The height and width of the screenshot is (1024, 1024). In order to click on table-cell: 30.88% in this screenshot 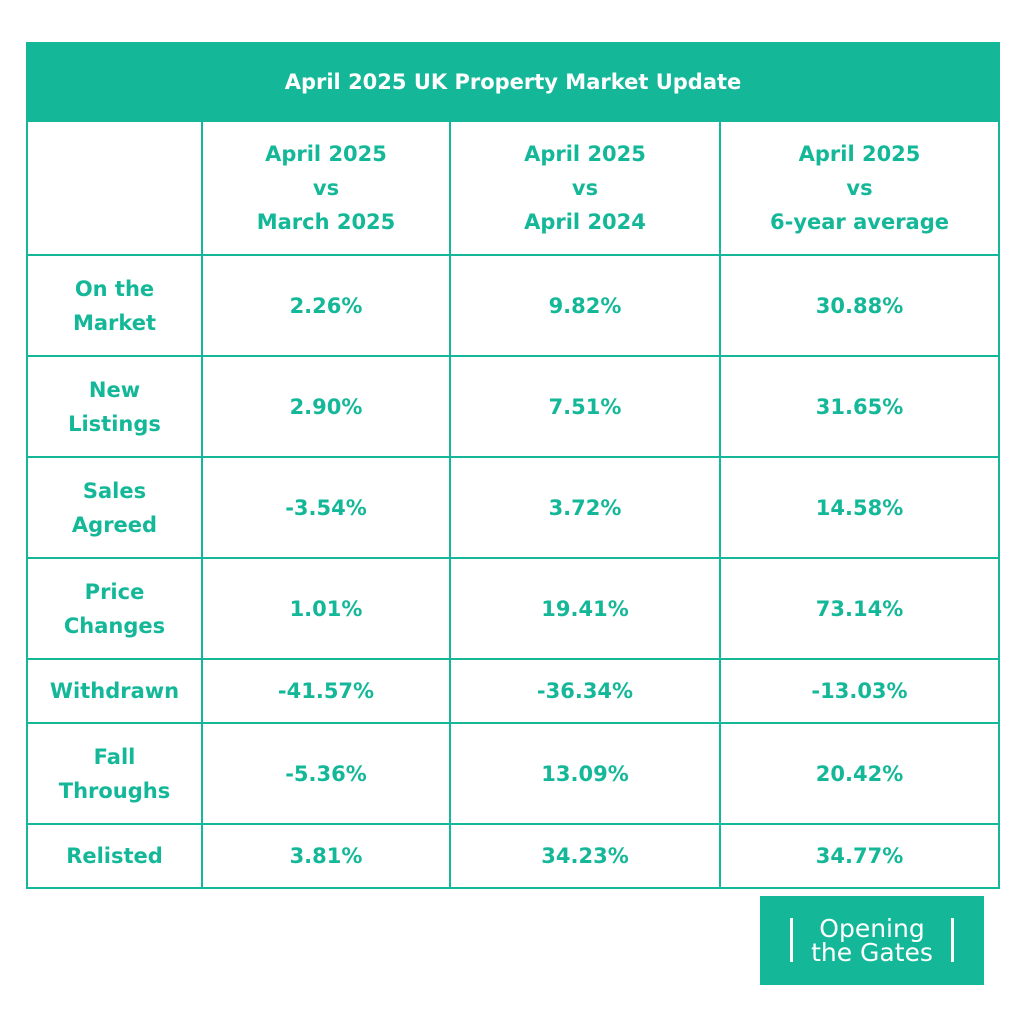, I will do `click(859, 305)`.